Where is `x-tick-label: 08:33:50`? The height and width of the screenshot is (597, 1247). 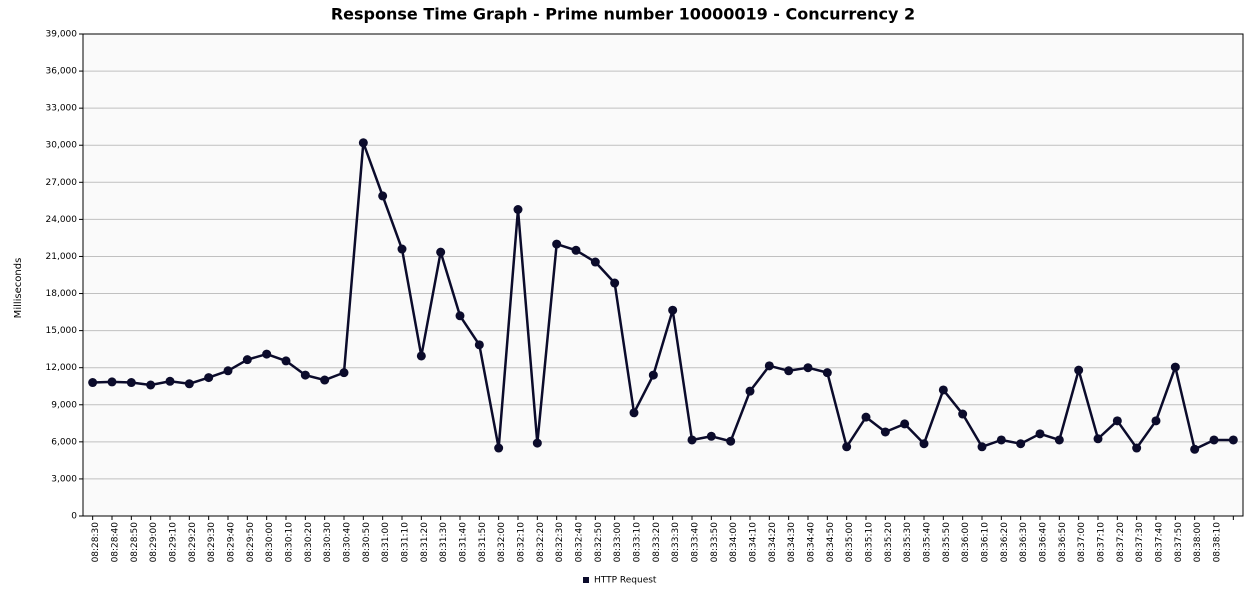 x-tick-label: 08:33:50 is located at coordinates (715, 542).